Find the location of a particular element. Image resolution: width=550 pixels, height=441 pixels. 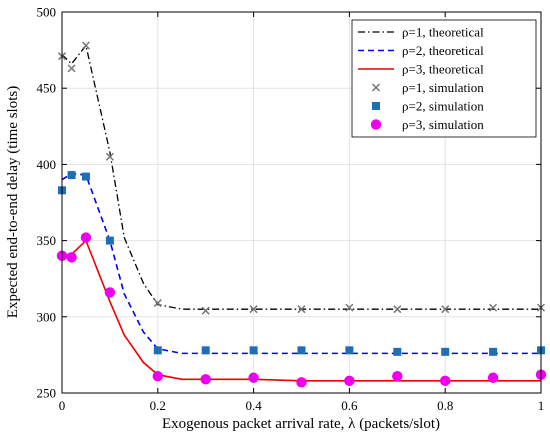

x-tick-label: 0.2 is located at coordinates (158, 405).